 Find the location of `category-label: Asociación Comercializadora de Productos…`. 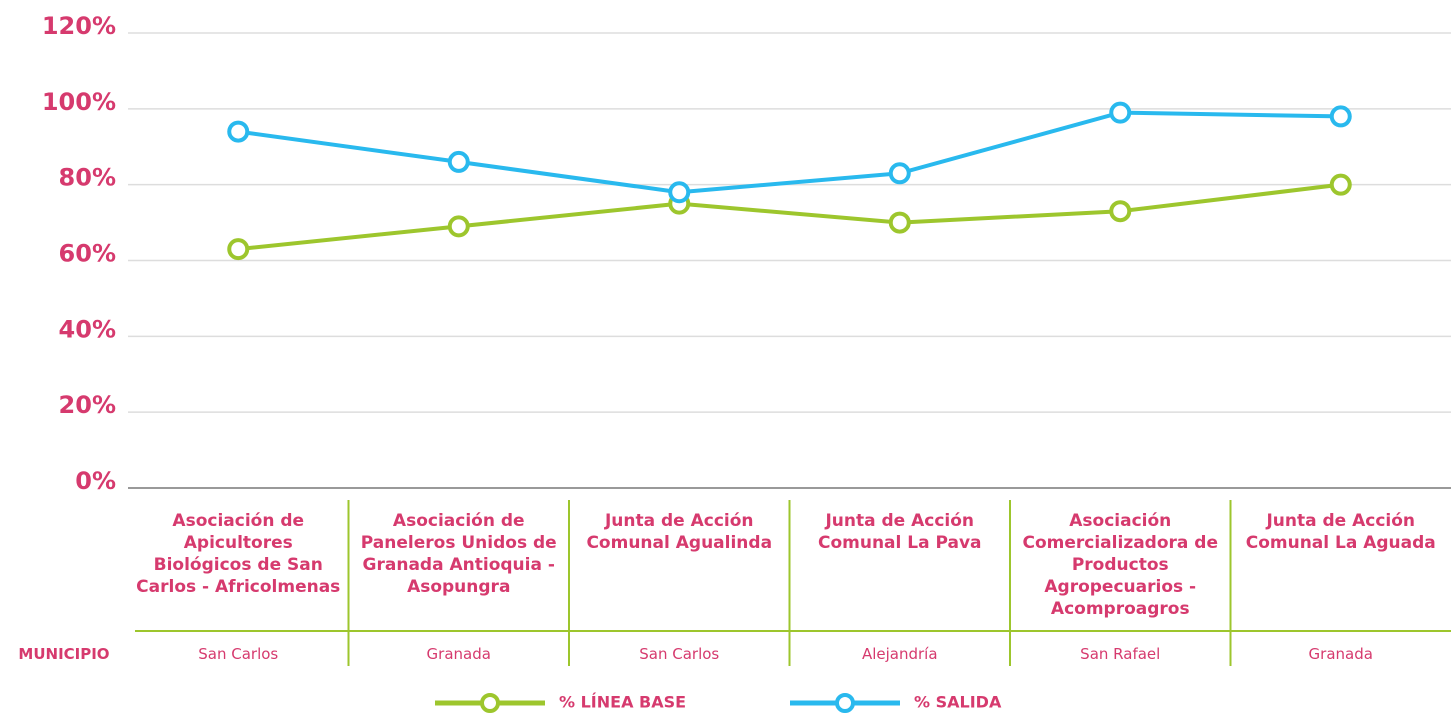

category-label: Asociación Comercializadora de Productos… is located at coordinates (1120, 565).